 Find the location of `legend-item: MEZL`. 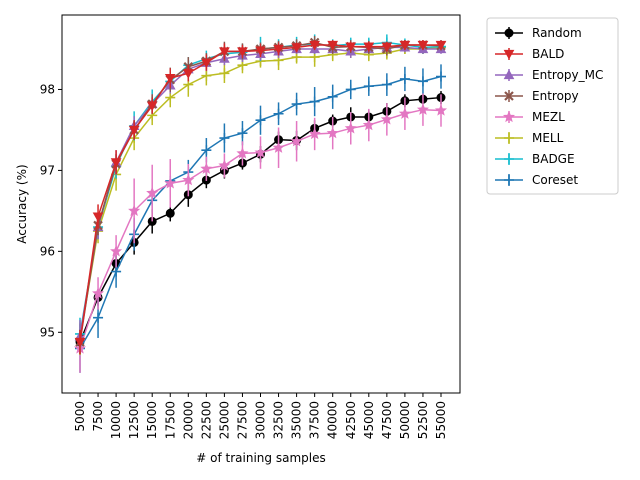

legend-item: MEZL is located at coordinates (530, 117).